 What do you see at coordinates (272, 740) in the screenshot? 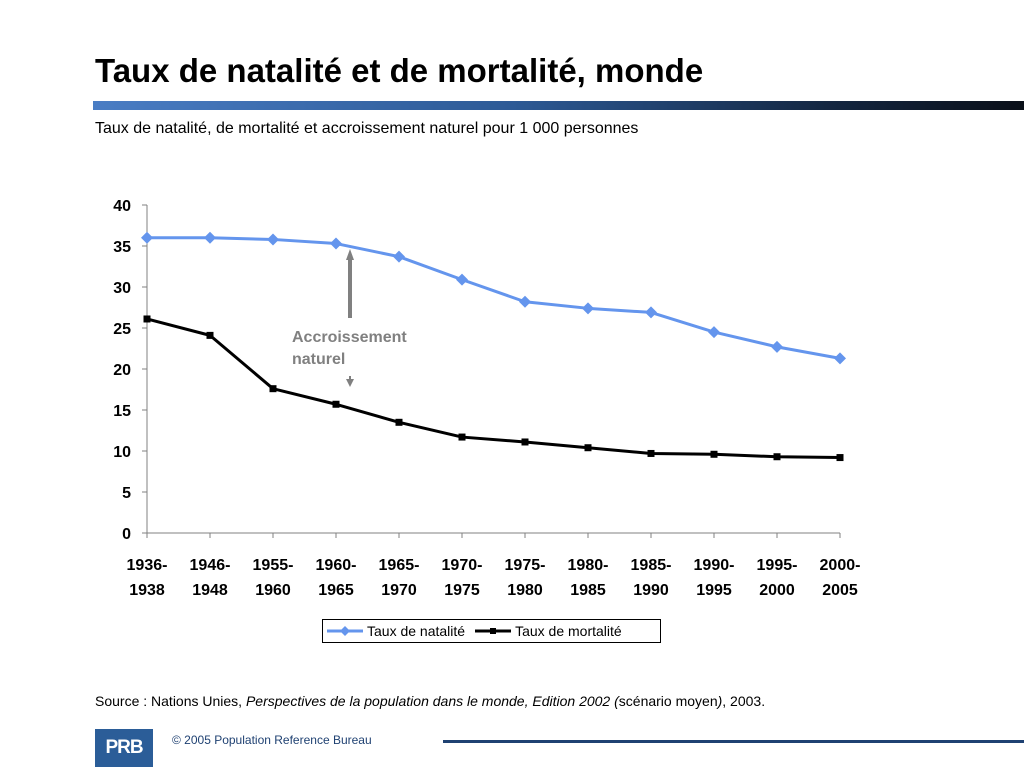
I see `copyright: © 2005 Population Reference Bureau` at bounding box center [272, 740].